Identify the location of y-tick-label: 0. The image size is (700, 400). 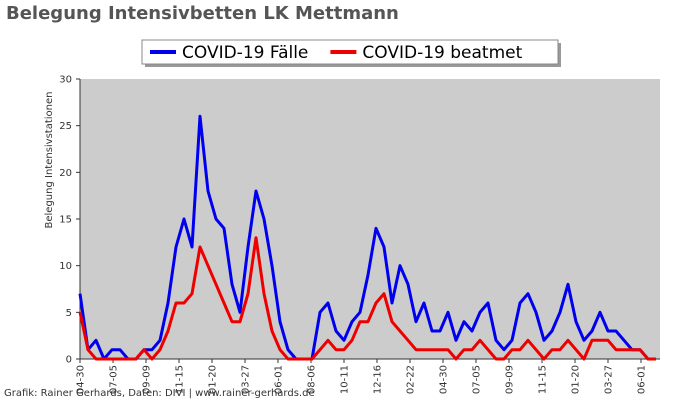
(69, 360).